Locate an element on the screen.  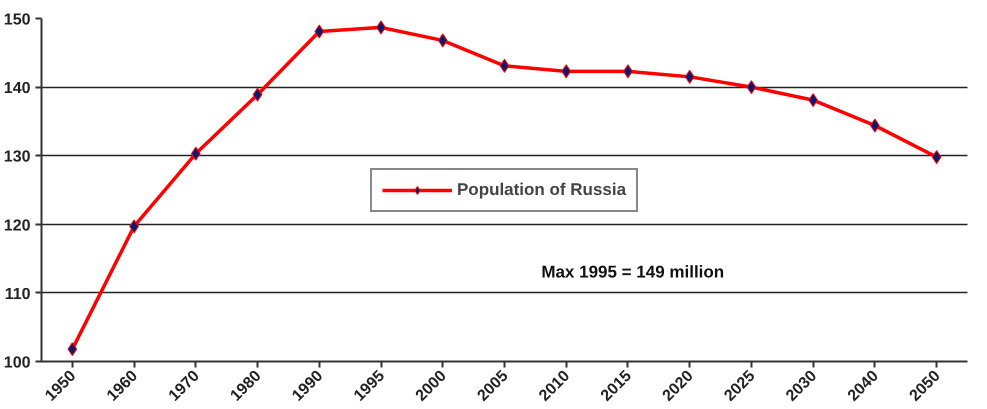
y-tick-label: 120 is located at coordinates (17, 225).